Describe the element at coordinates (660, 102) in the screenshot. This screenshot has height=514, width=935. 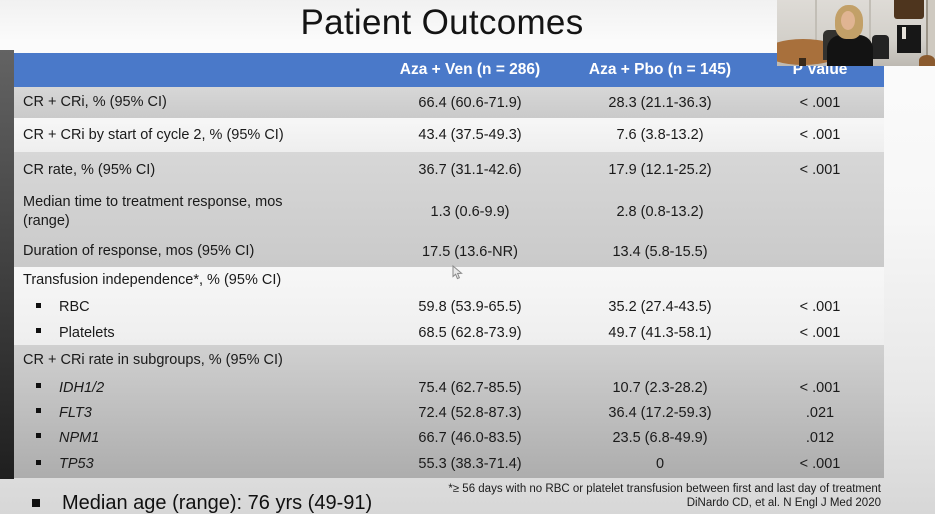
I see `pbo-value: 28.3 (21.1-36.3)` at that location.